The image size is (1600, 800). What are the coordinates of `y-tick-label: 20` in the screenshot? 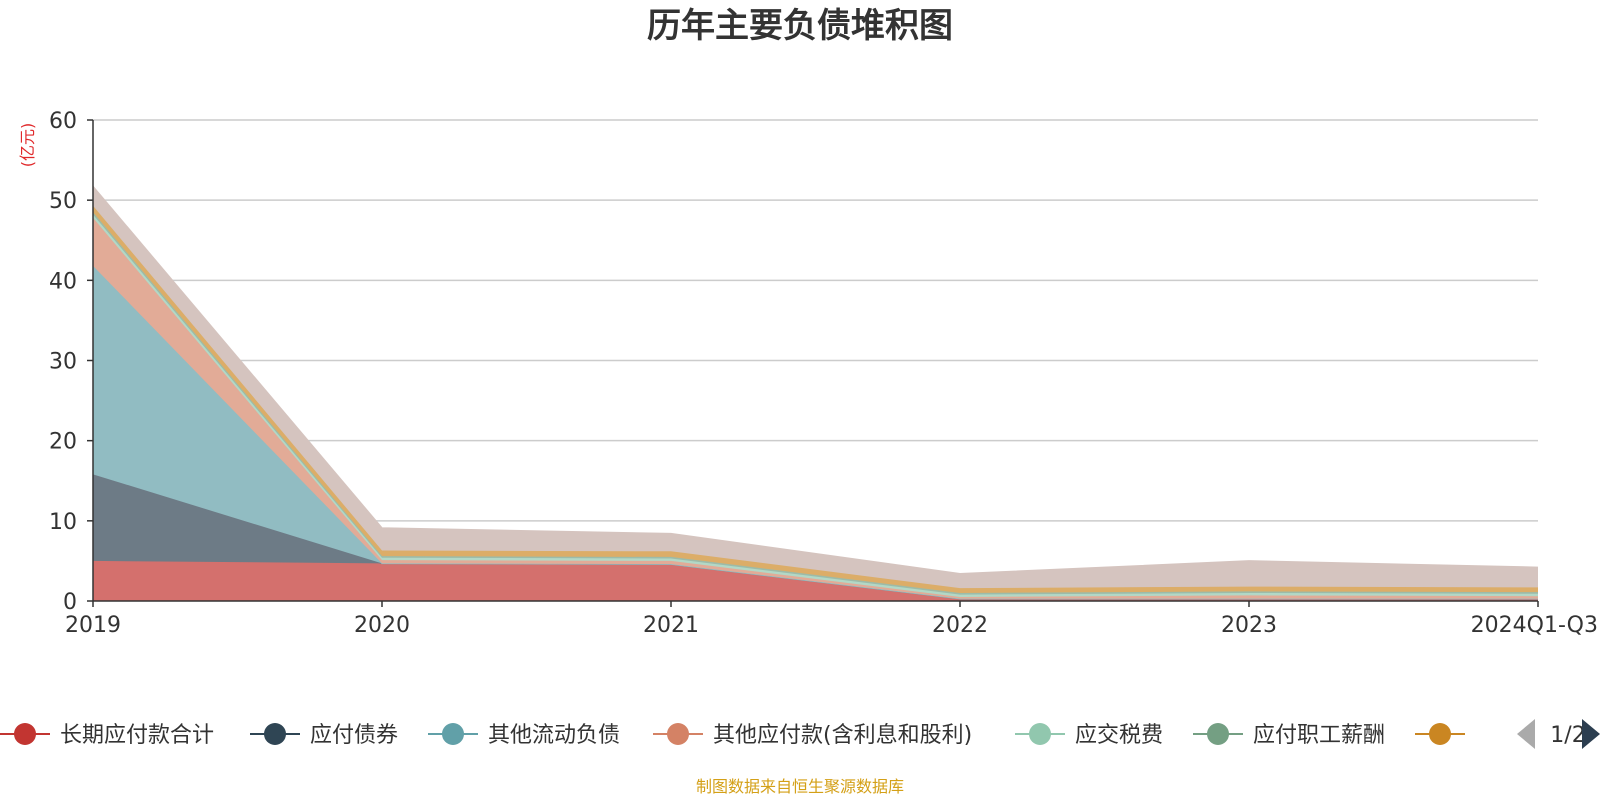 It's located at (63, 442).